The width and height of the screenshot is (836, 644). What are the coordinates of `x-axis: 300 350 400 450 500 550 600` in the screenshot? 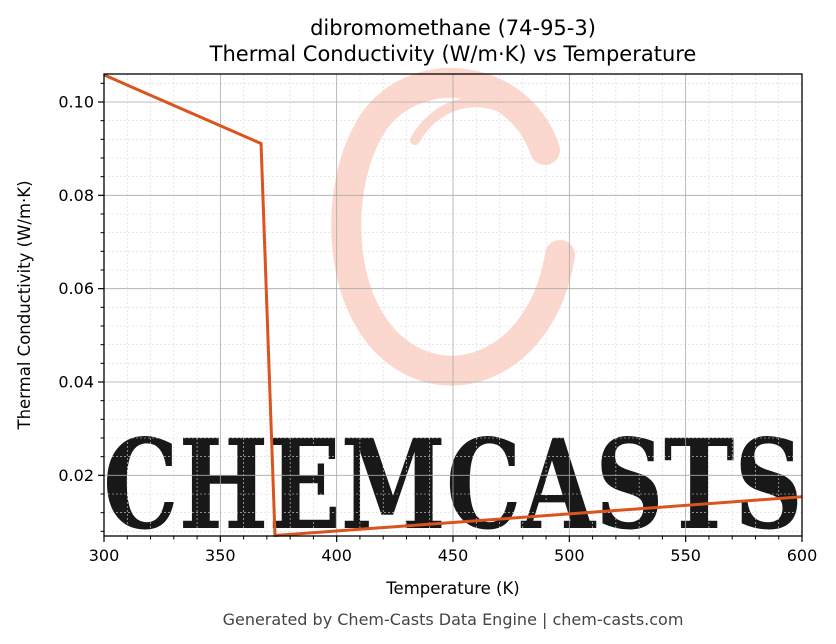 It's located at (453, 550).